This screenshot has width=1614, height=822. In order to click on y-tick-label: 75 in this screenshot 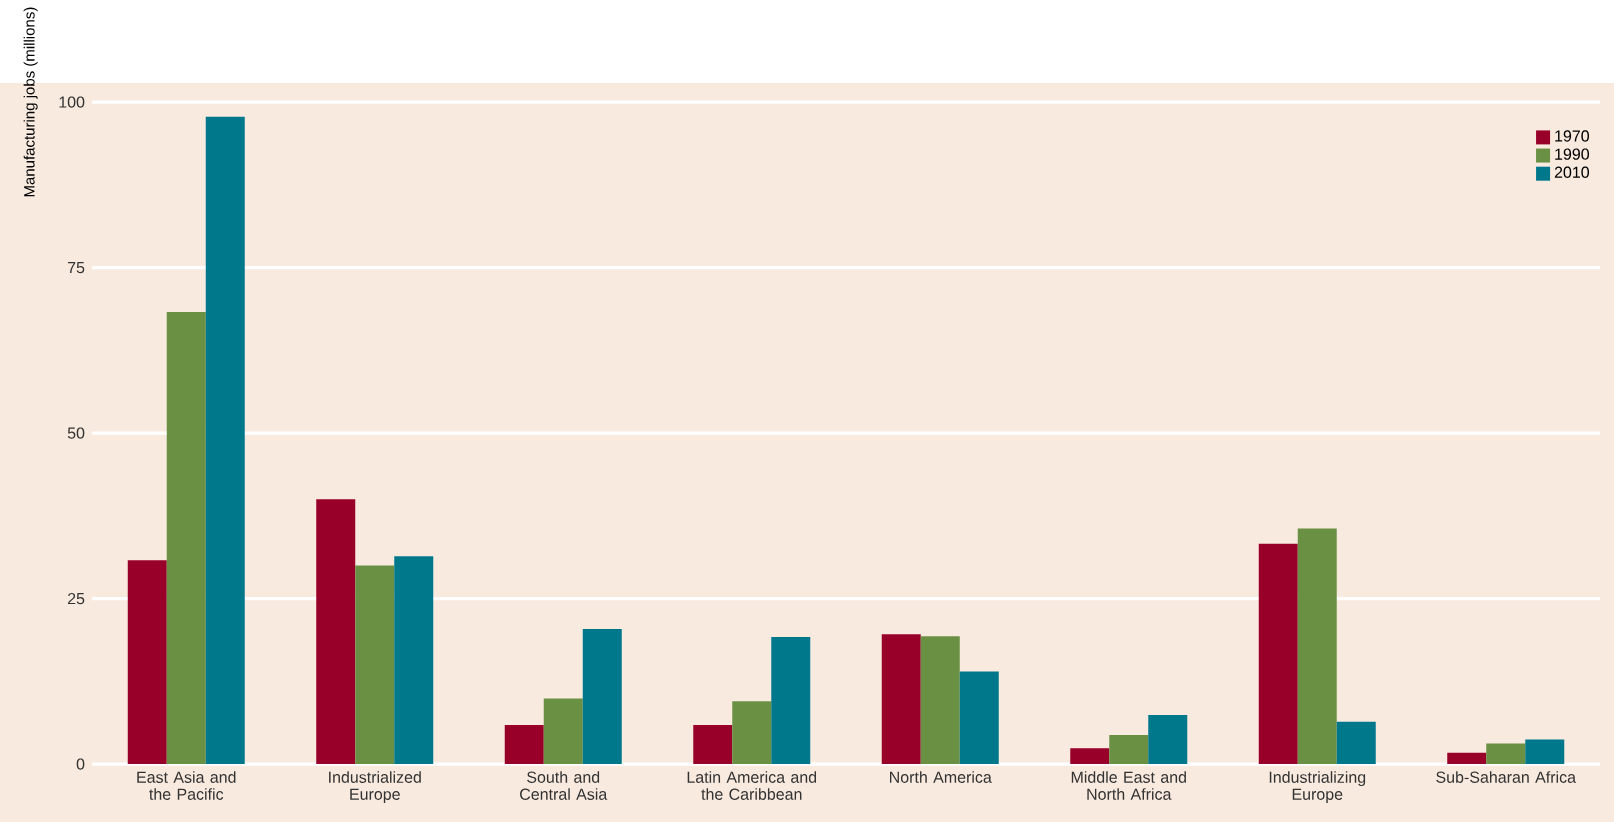, I will do `click(76, 267)`.